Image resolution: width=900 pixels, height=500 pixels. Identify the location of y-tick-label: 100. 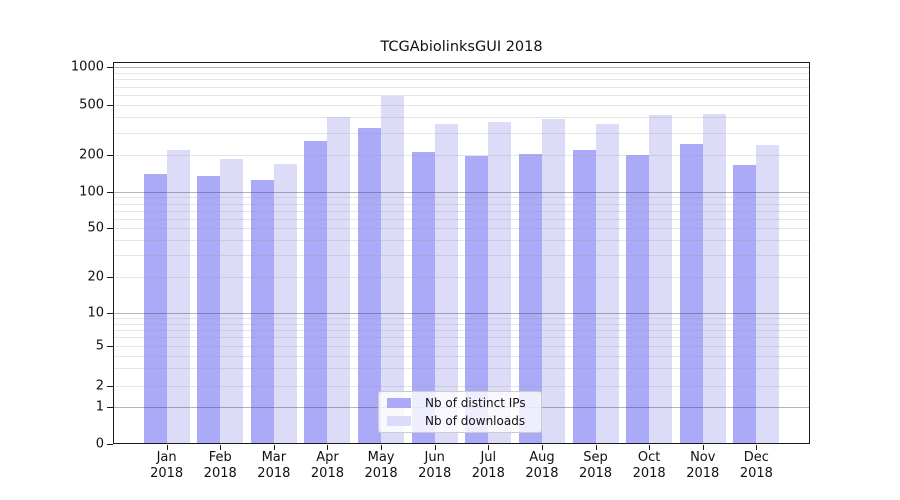
(91, 192).